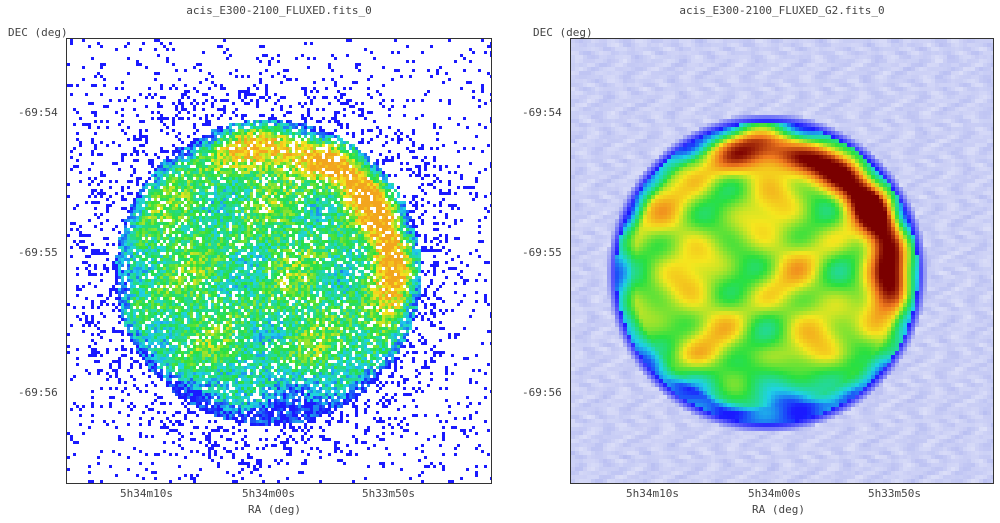 This screenshot has height=523, width=1000. Describe the element at coordinates (274, 509) in the screenshot. I see `left-ra-axis-label: RA (deg)` at that location.